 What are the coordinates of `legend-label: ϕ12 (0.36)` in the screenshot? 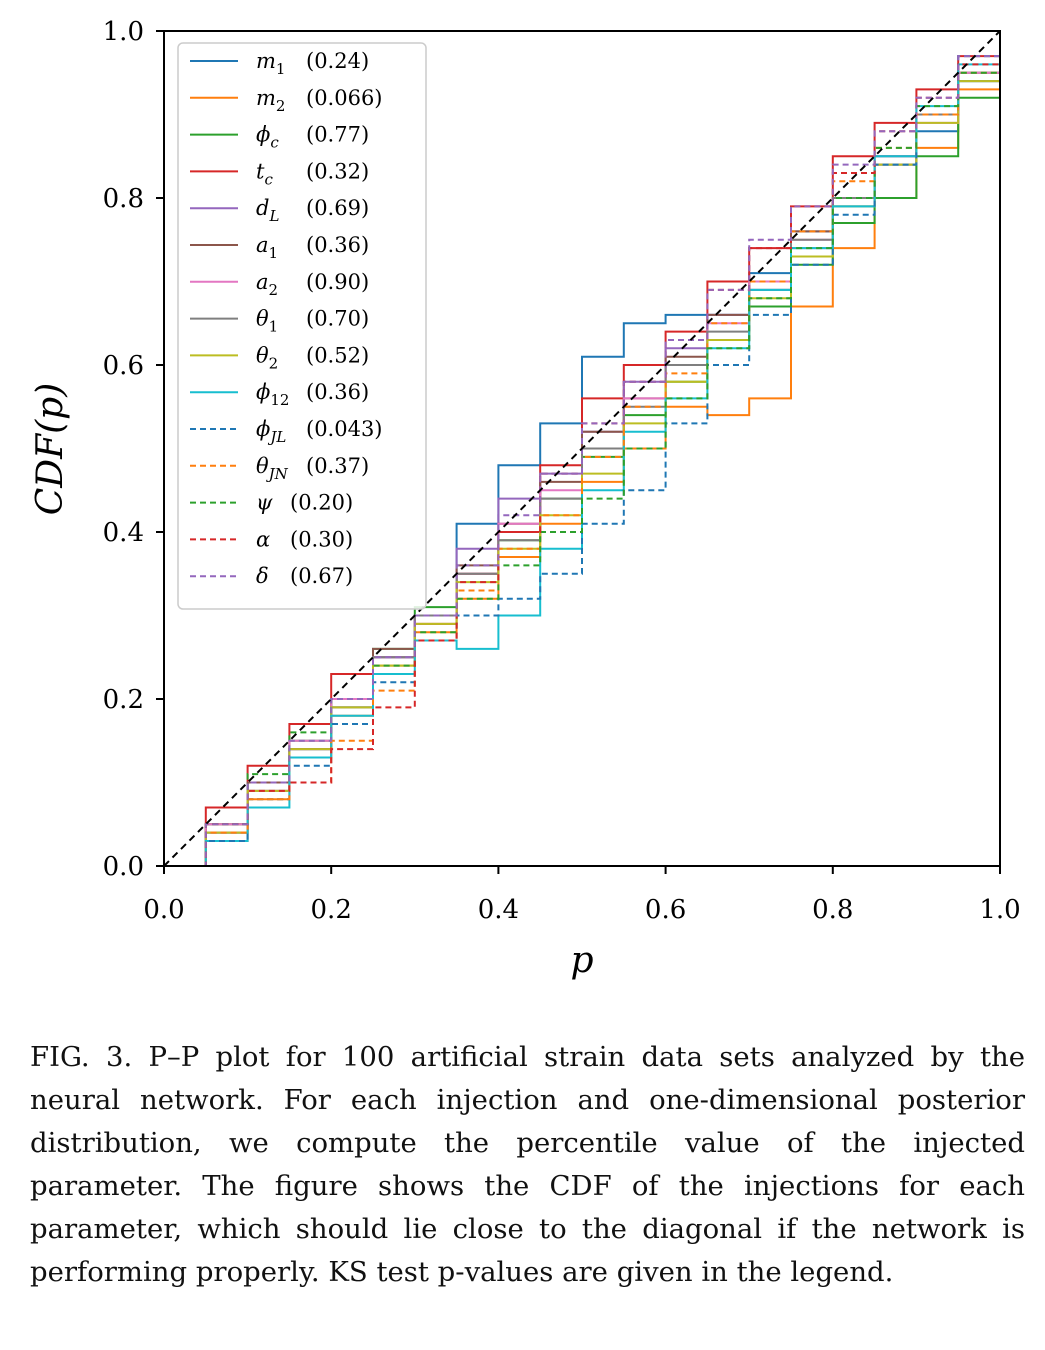 It's located at (312, 394).